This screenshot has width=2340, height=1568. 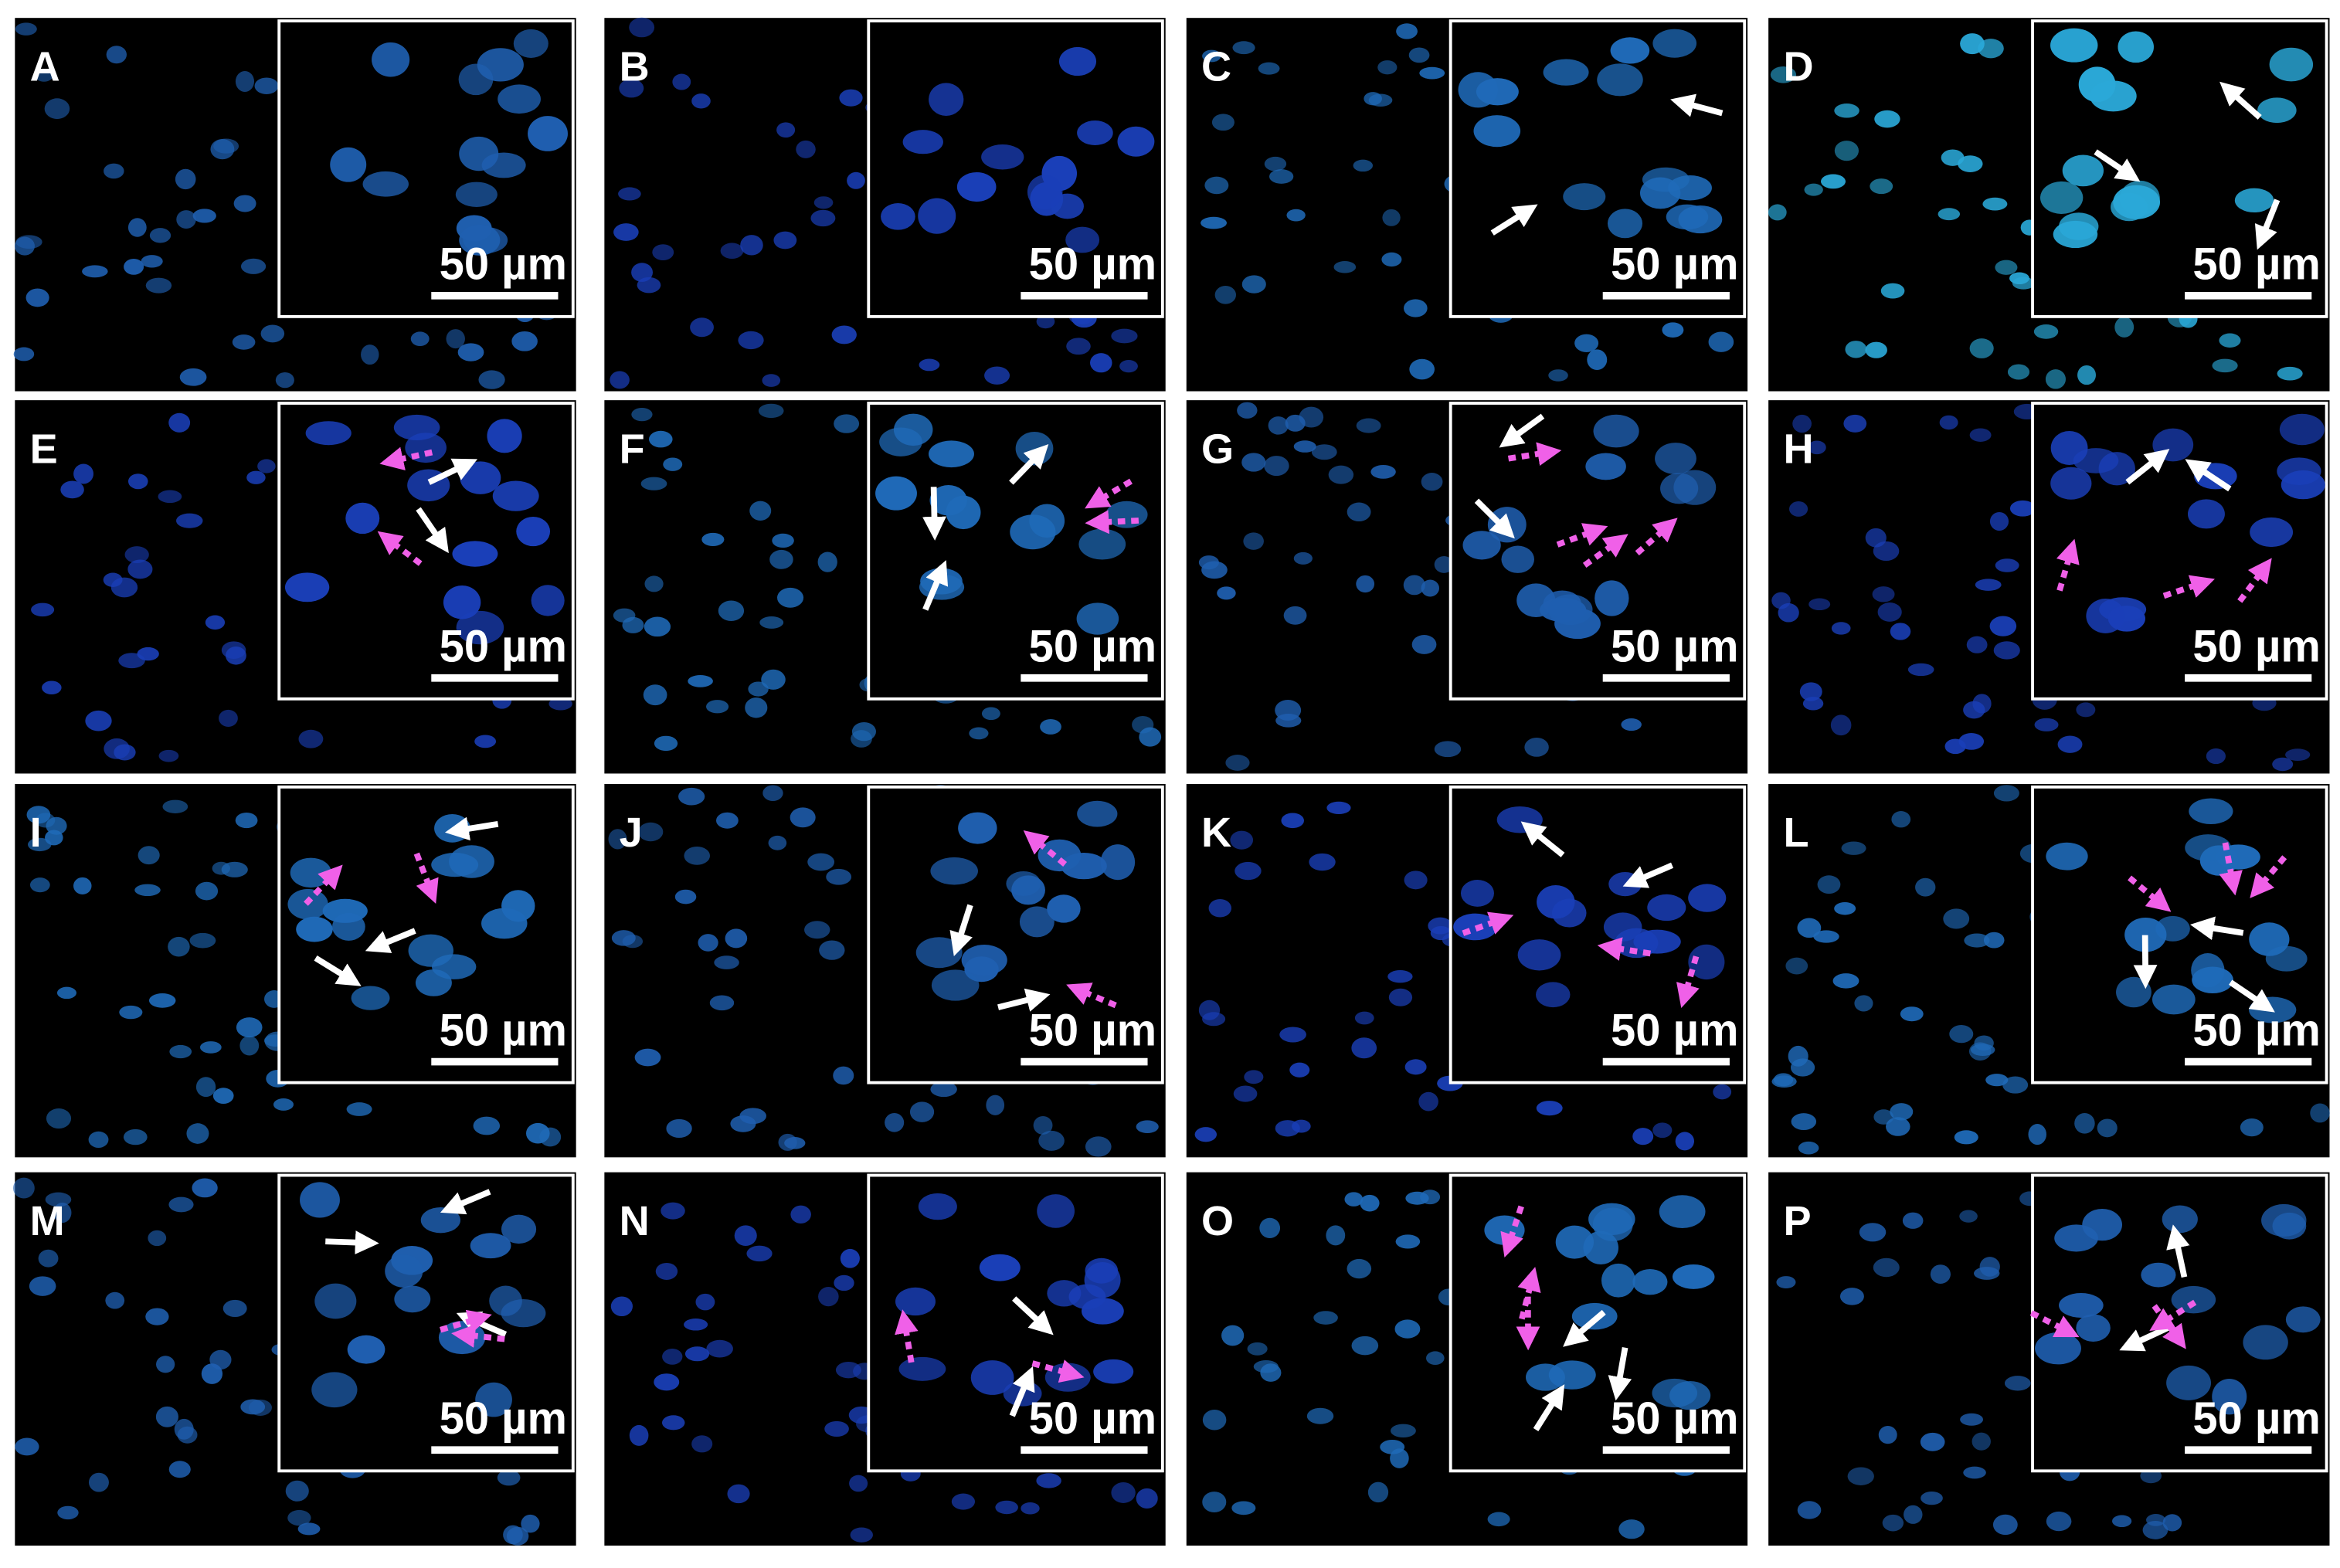 I want to click on panel: B 50 µm, so click(x=885, y=204).